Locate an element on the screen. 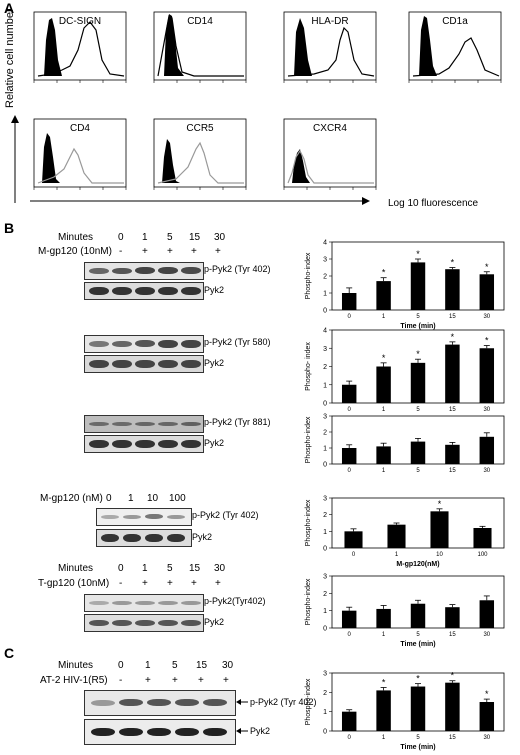  x-axis-label: Time (min) is located at coordinates (417, 747).